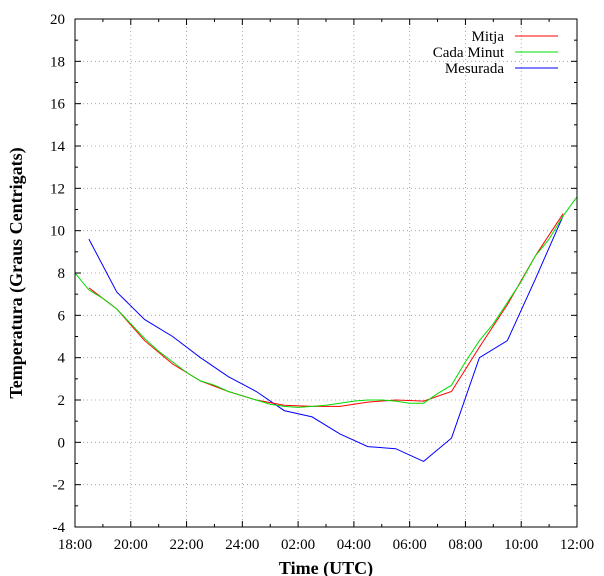 The image size is (604, 576). What do you see at coordinates (465, 545) in the screenshot?
I see `x-tick-label: 08:00` at bounding box center [465, 545].